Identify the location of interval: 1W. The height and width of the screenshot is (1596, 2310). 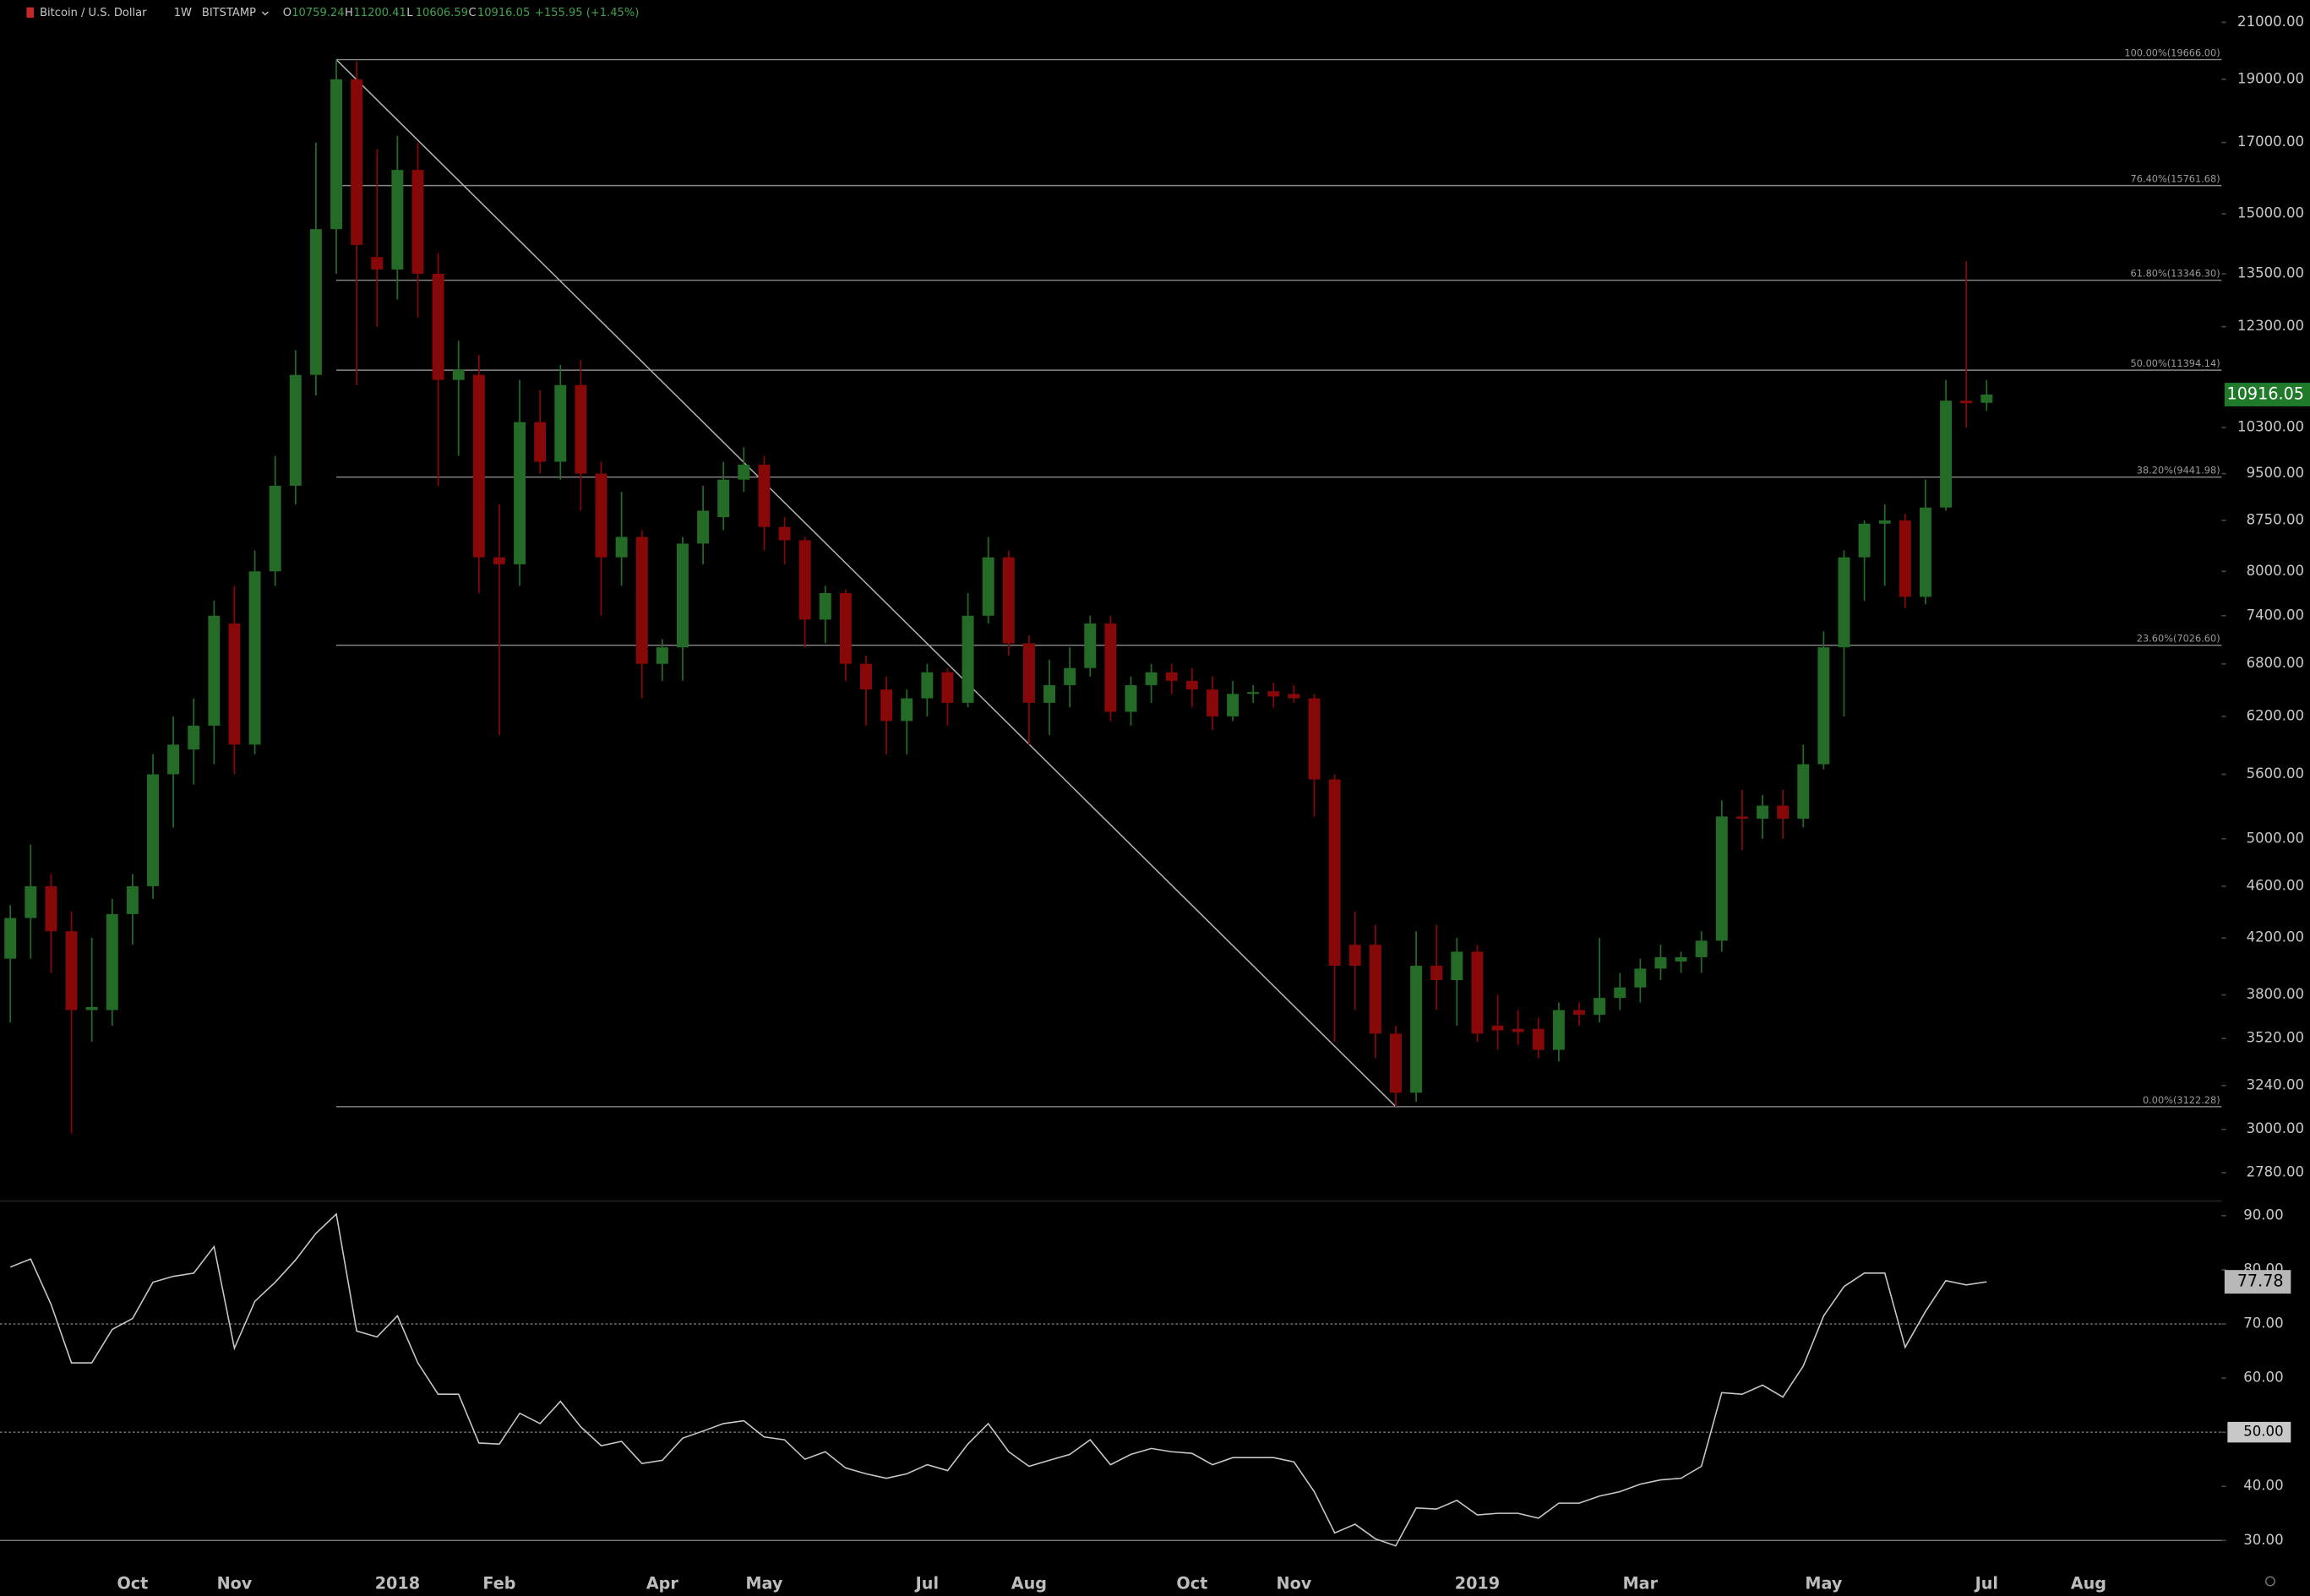
(183, 13).